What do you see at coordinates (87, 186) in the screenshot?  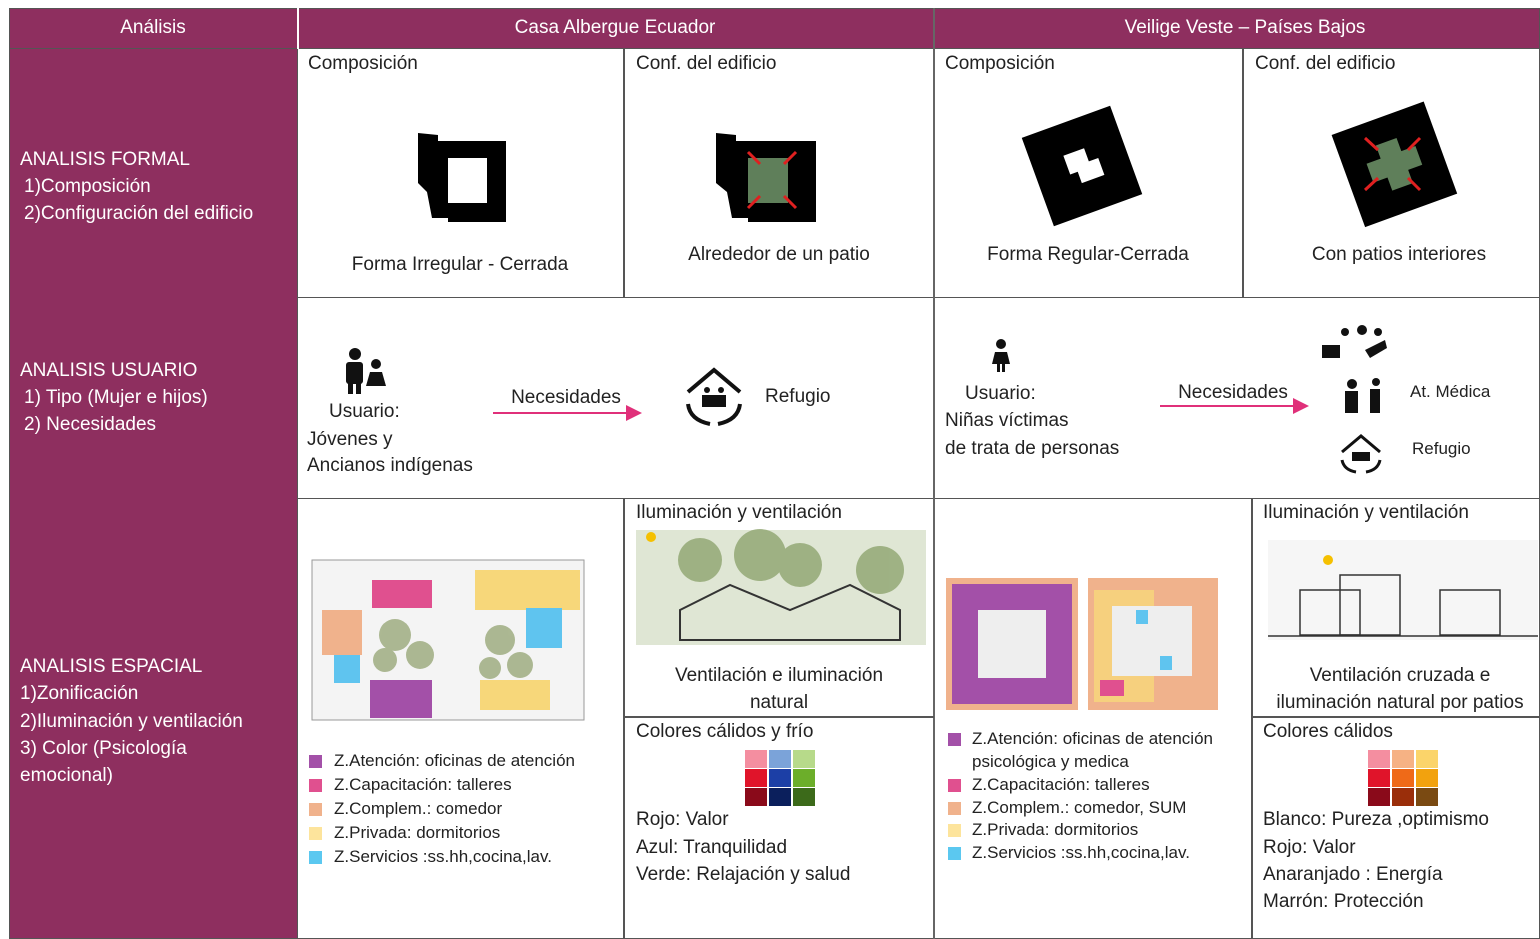 I see `row-label: 1)Composición` at bounding box center [87, 186].